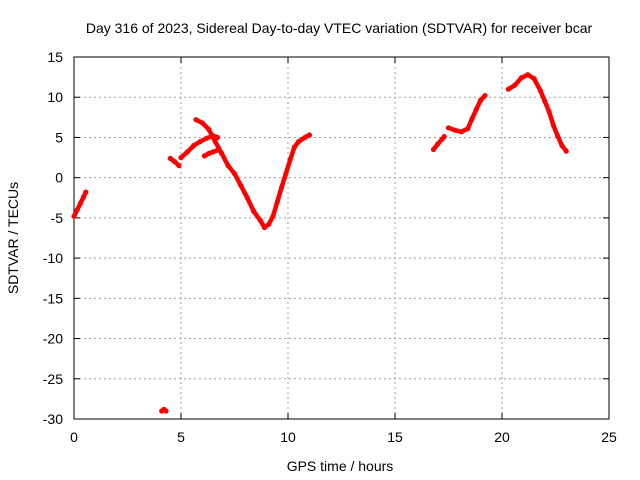 The image size is (640, 480). Describe the element at coordinates (181, 437) in the screenshot. I see `x-tick-label: 5` at that location.